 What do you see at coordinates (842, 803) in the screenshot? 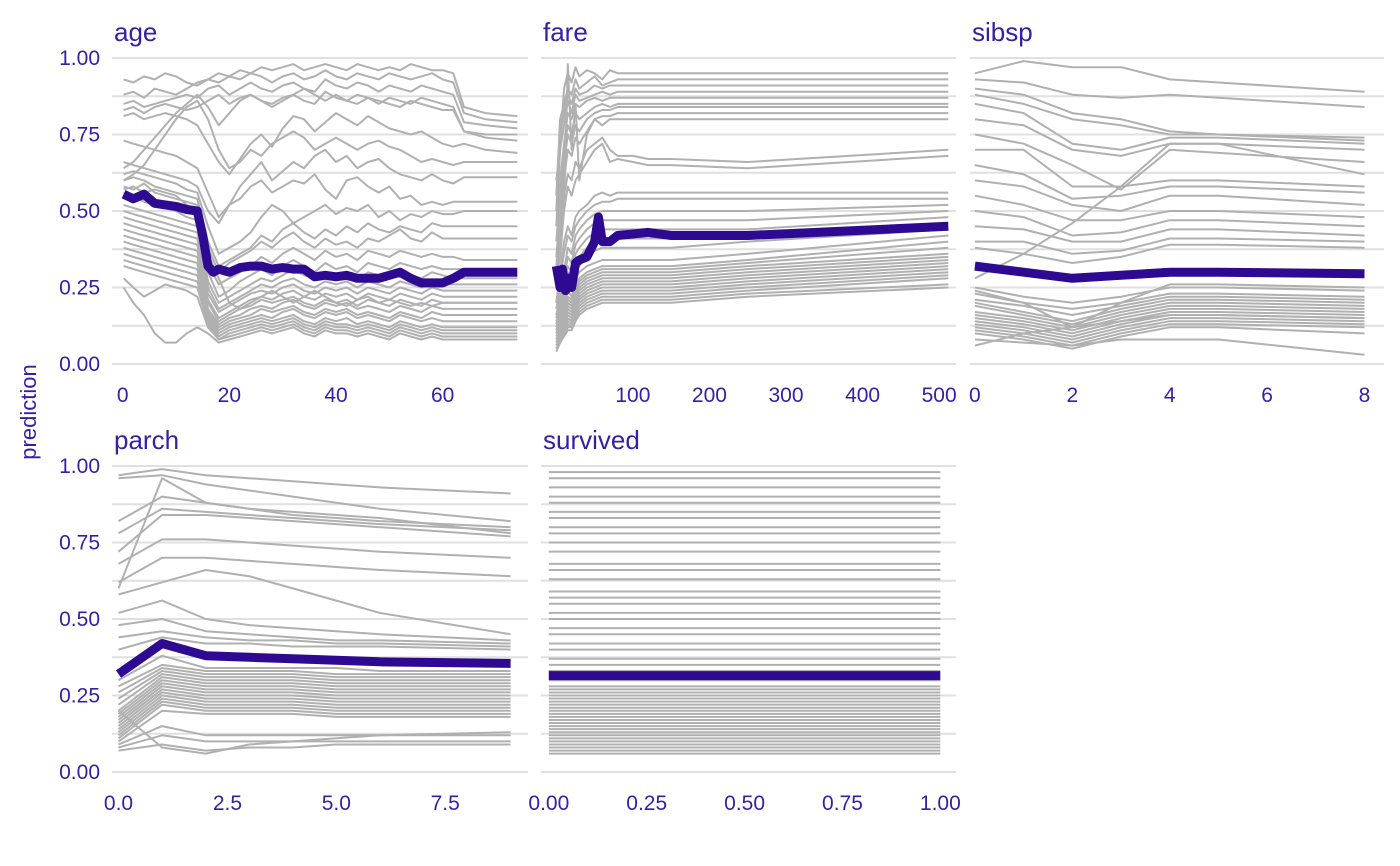
I see `x-tick-label: 0.75` at bounding box center [842, 803].